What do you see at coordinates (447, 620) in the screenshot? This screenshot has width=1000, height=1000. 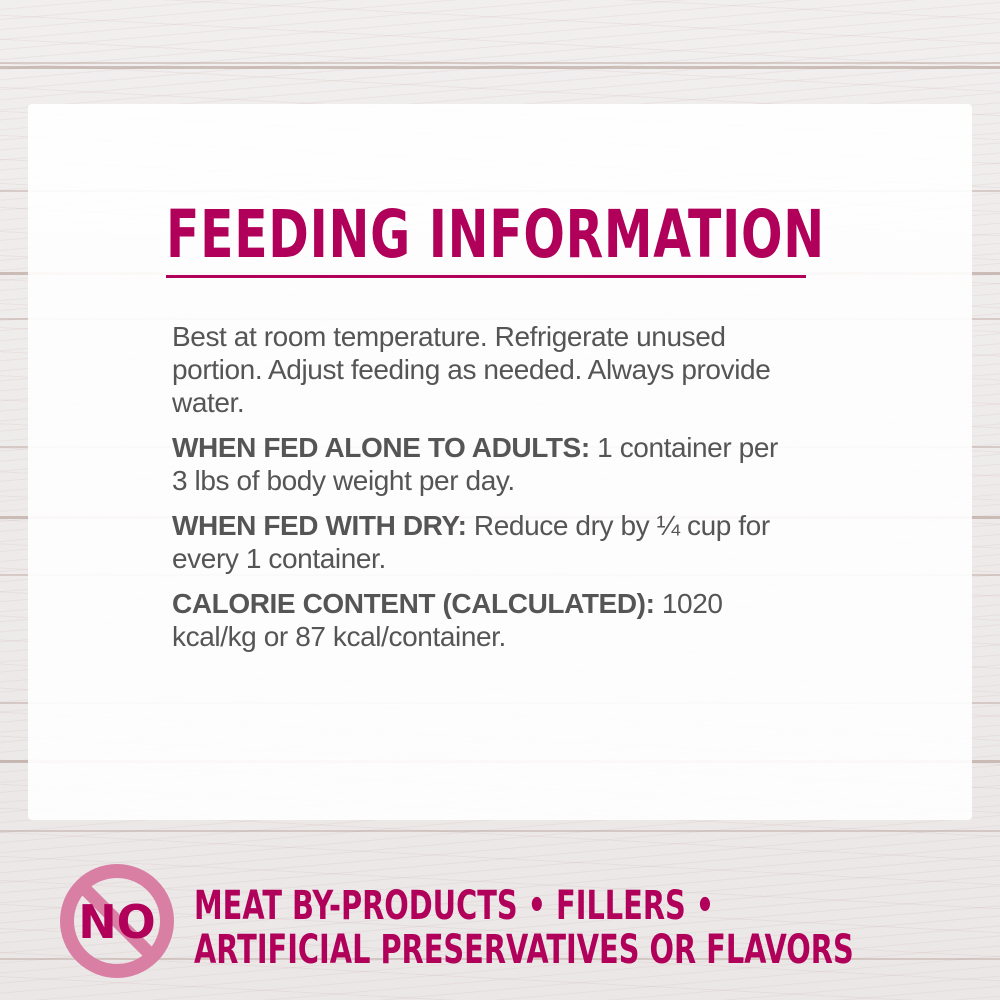 I see `section-text: 1020 kcal/kg or 87 kcal/container.` at bounding box center [447, 620].